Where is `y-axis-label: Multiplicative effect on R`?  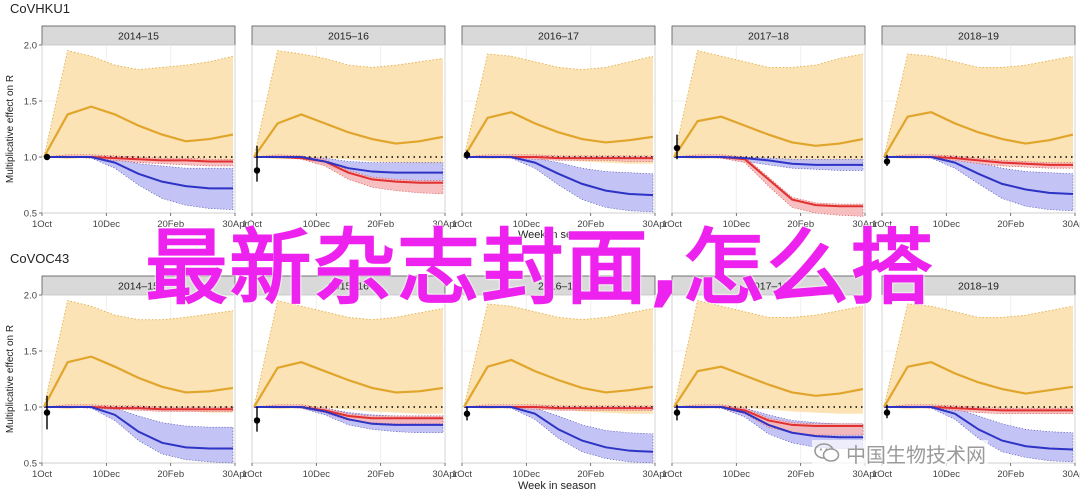 y-axis-label: Multiplicative effect on R is located at coordinates (10, 379).